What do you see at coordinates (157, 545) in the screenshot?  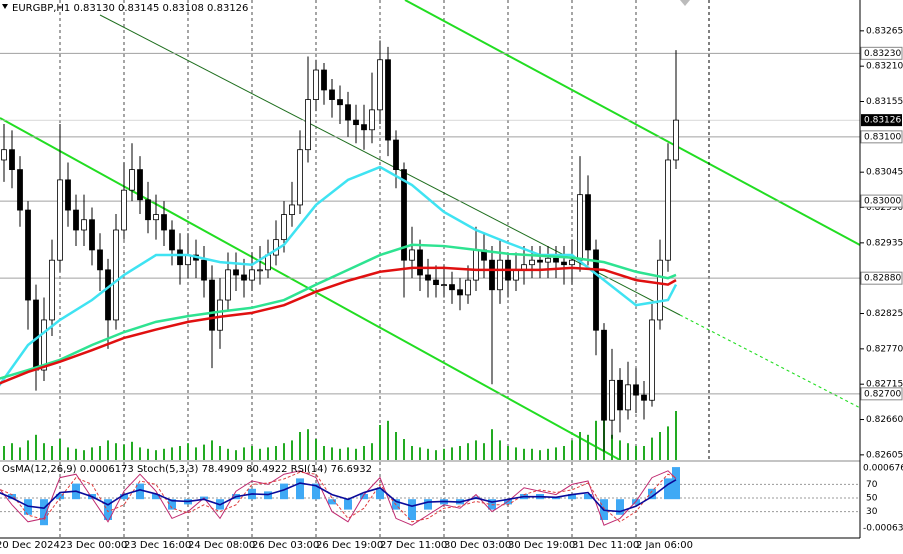 I see `x-tick-label: 23 Dec 16:00` at bounding box center [157, 545].